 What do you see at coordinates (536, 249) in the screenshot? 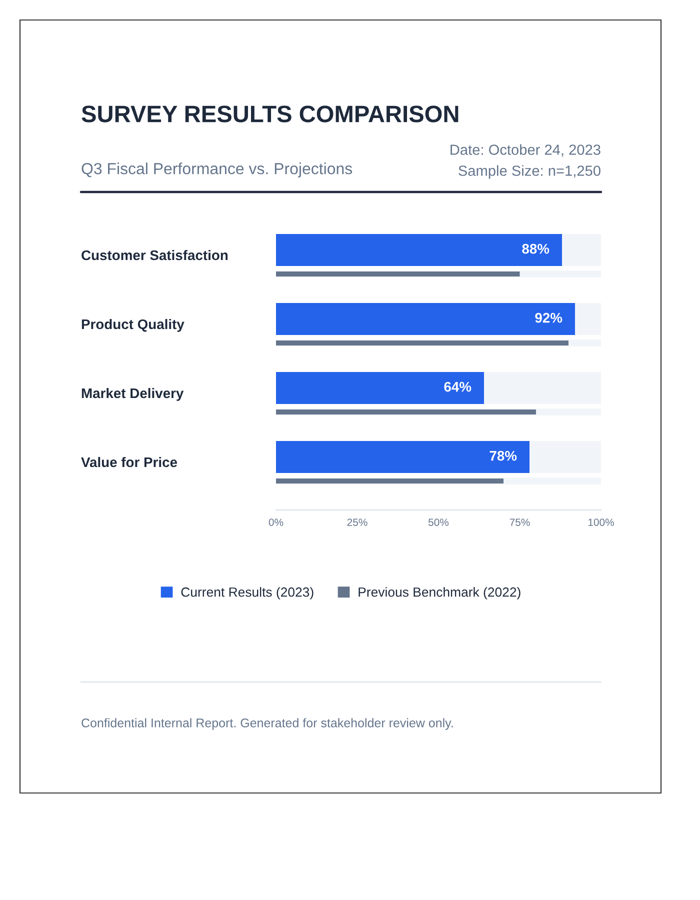
I see `data-label: 88%` at bounding box center [536, 249].